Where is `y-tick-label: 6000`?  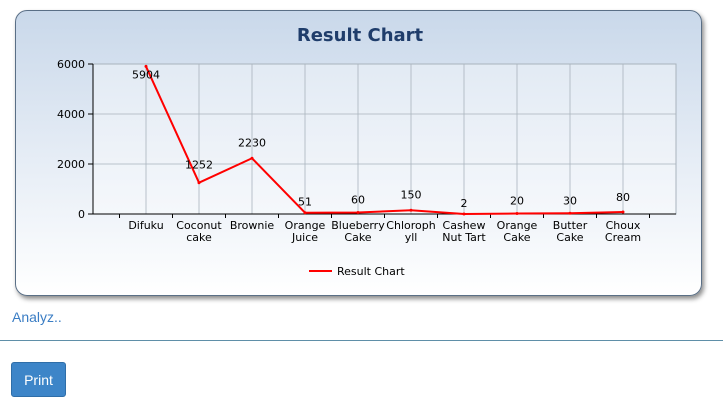 y-tick-label: 6000 is located at coordinates (71, 64).